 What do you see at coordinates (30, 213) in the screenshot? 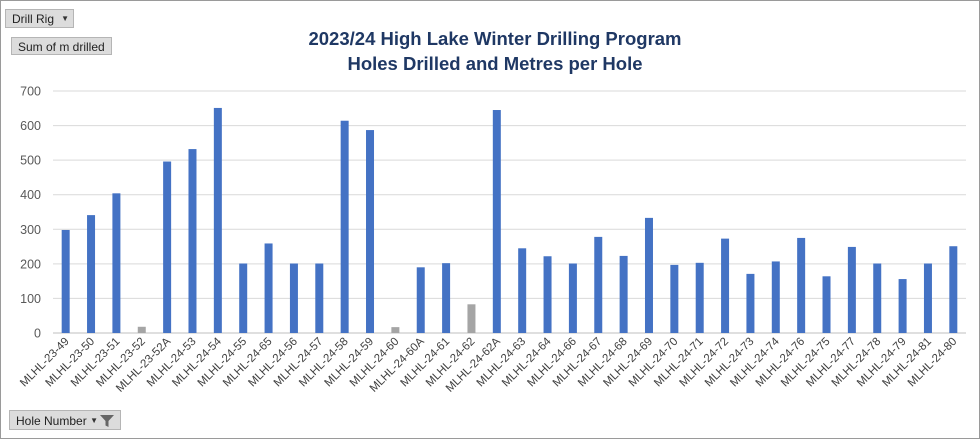
I see `y-axis-ticks: 0 100 200 300 400 500 600 700` at bounding box center [30, 213].